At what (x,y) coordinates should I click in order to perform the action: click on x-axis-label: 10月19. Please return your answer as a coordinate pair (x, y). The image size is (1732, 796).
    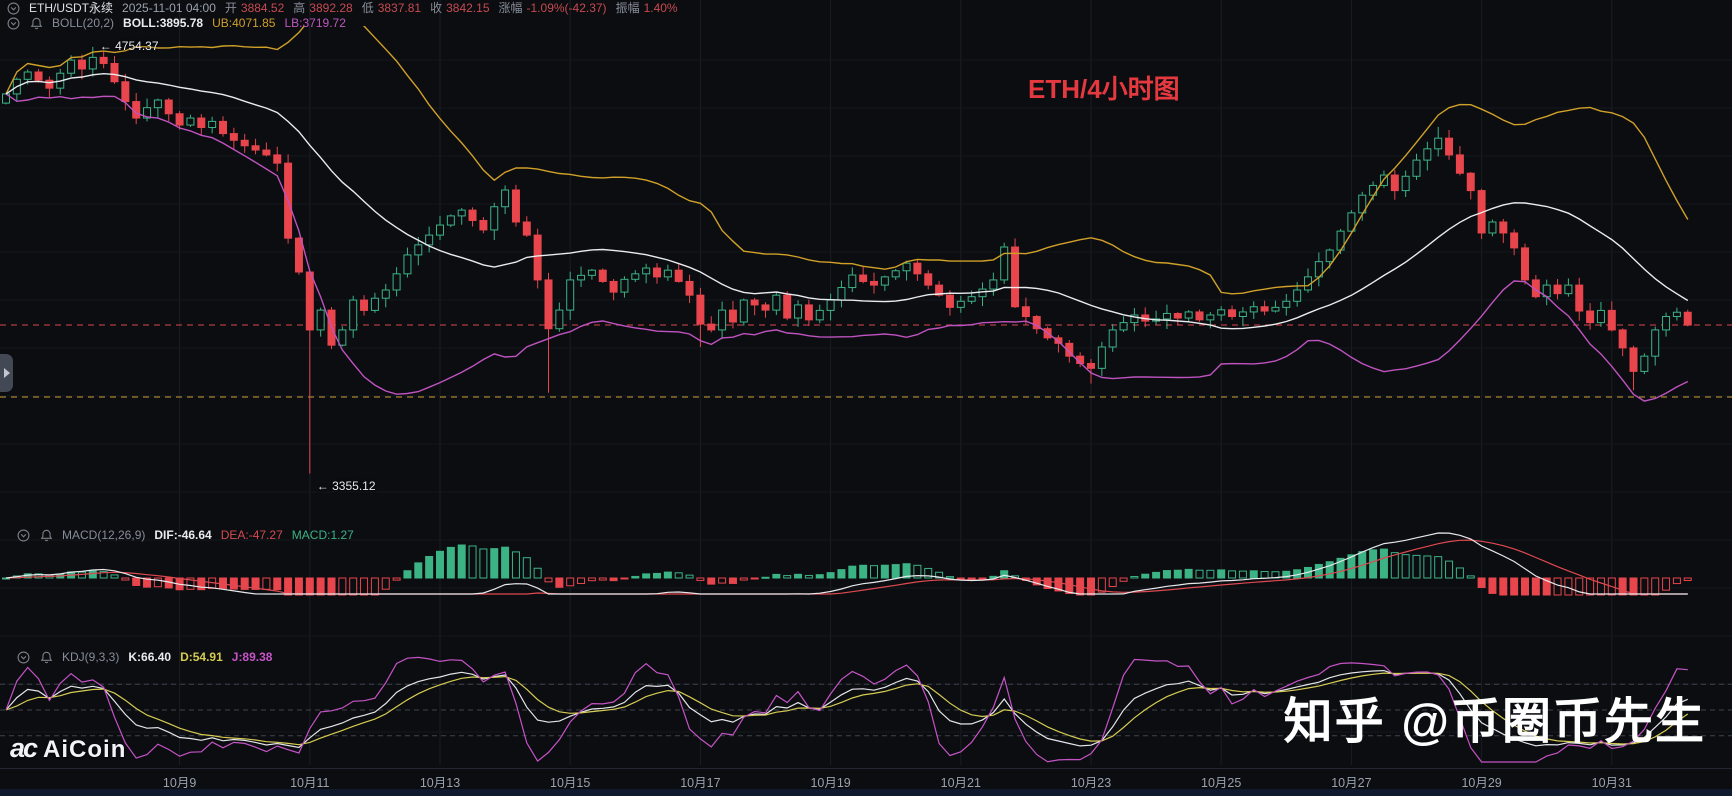
    Looking at the image, I should click on (830, 783).